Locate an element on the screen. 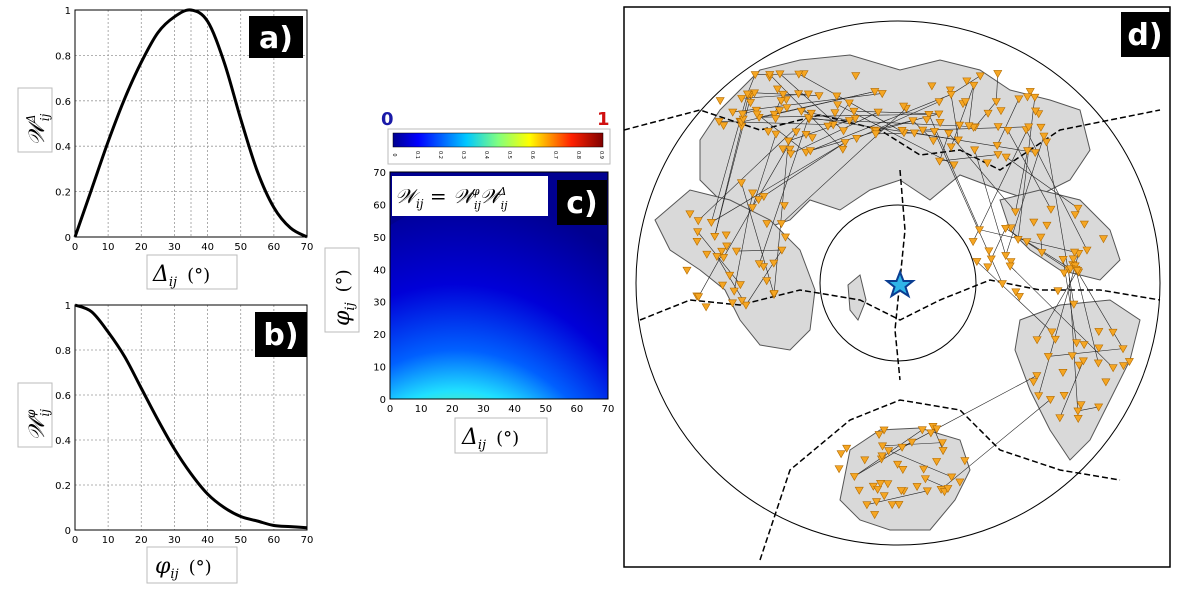  panel-a-letter: a) is located at coordinates (276, 38).